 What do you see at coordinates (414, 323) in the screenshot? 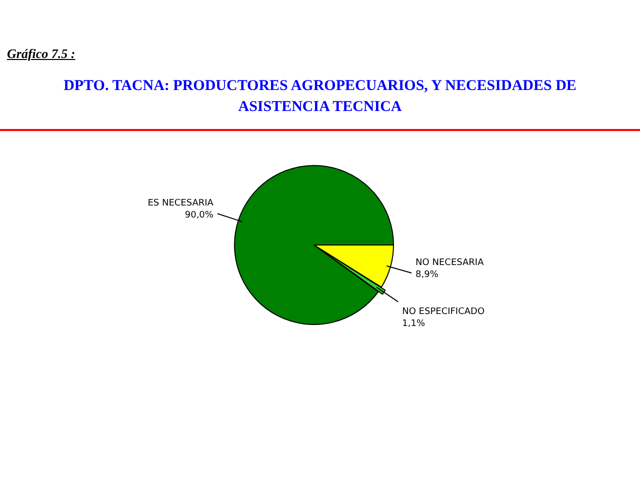
I see `data-label: 1,1%` at bounding box center [414, 323].